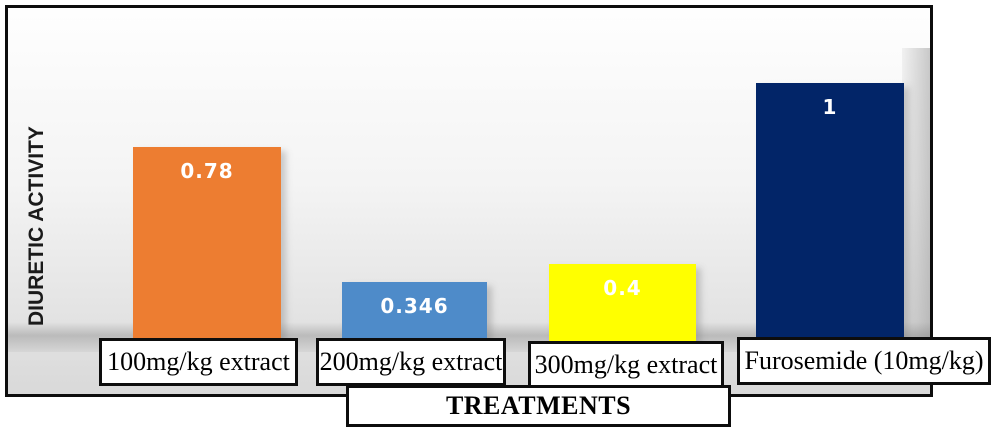 The width and height of the screenshot is (1004, 434). What do you see at coordinates (830, 215) in the screenshot?
I see `bar-furosemide: 1` at bounding box center [830, 215].